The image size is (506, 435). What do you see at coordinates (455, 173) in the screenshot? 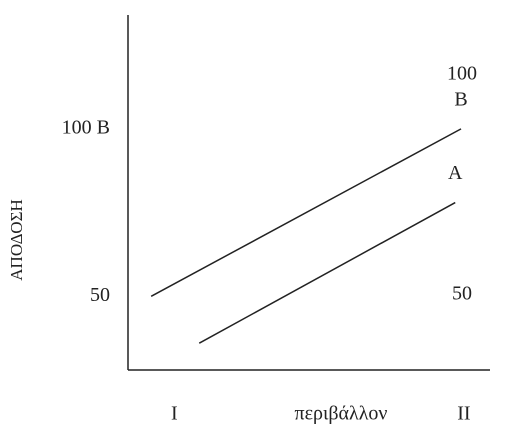
I see `series-label: A` at bounding box center [455, 173].